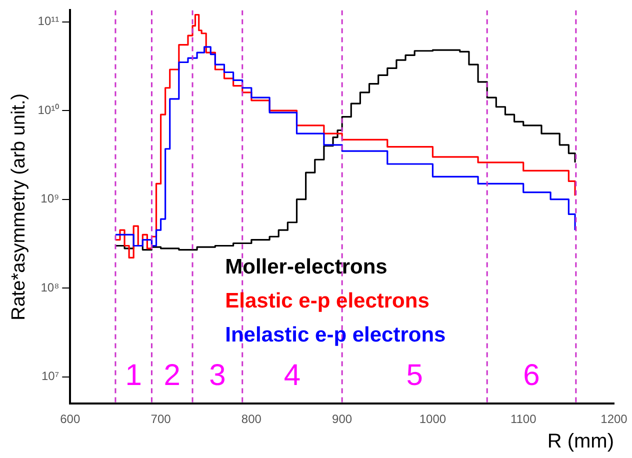 This screenshot has width=632, height=458. I want to click on x-tick-label: 700, so click(161, 419).